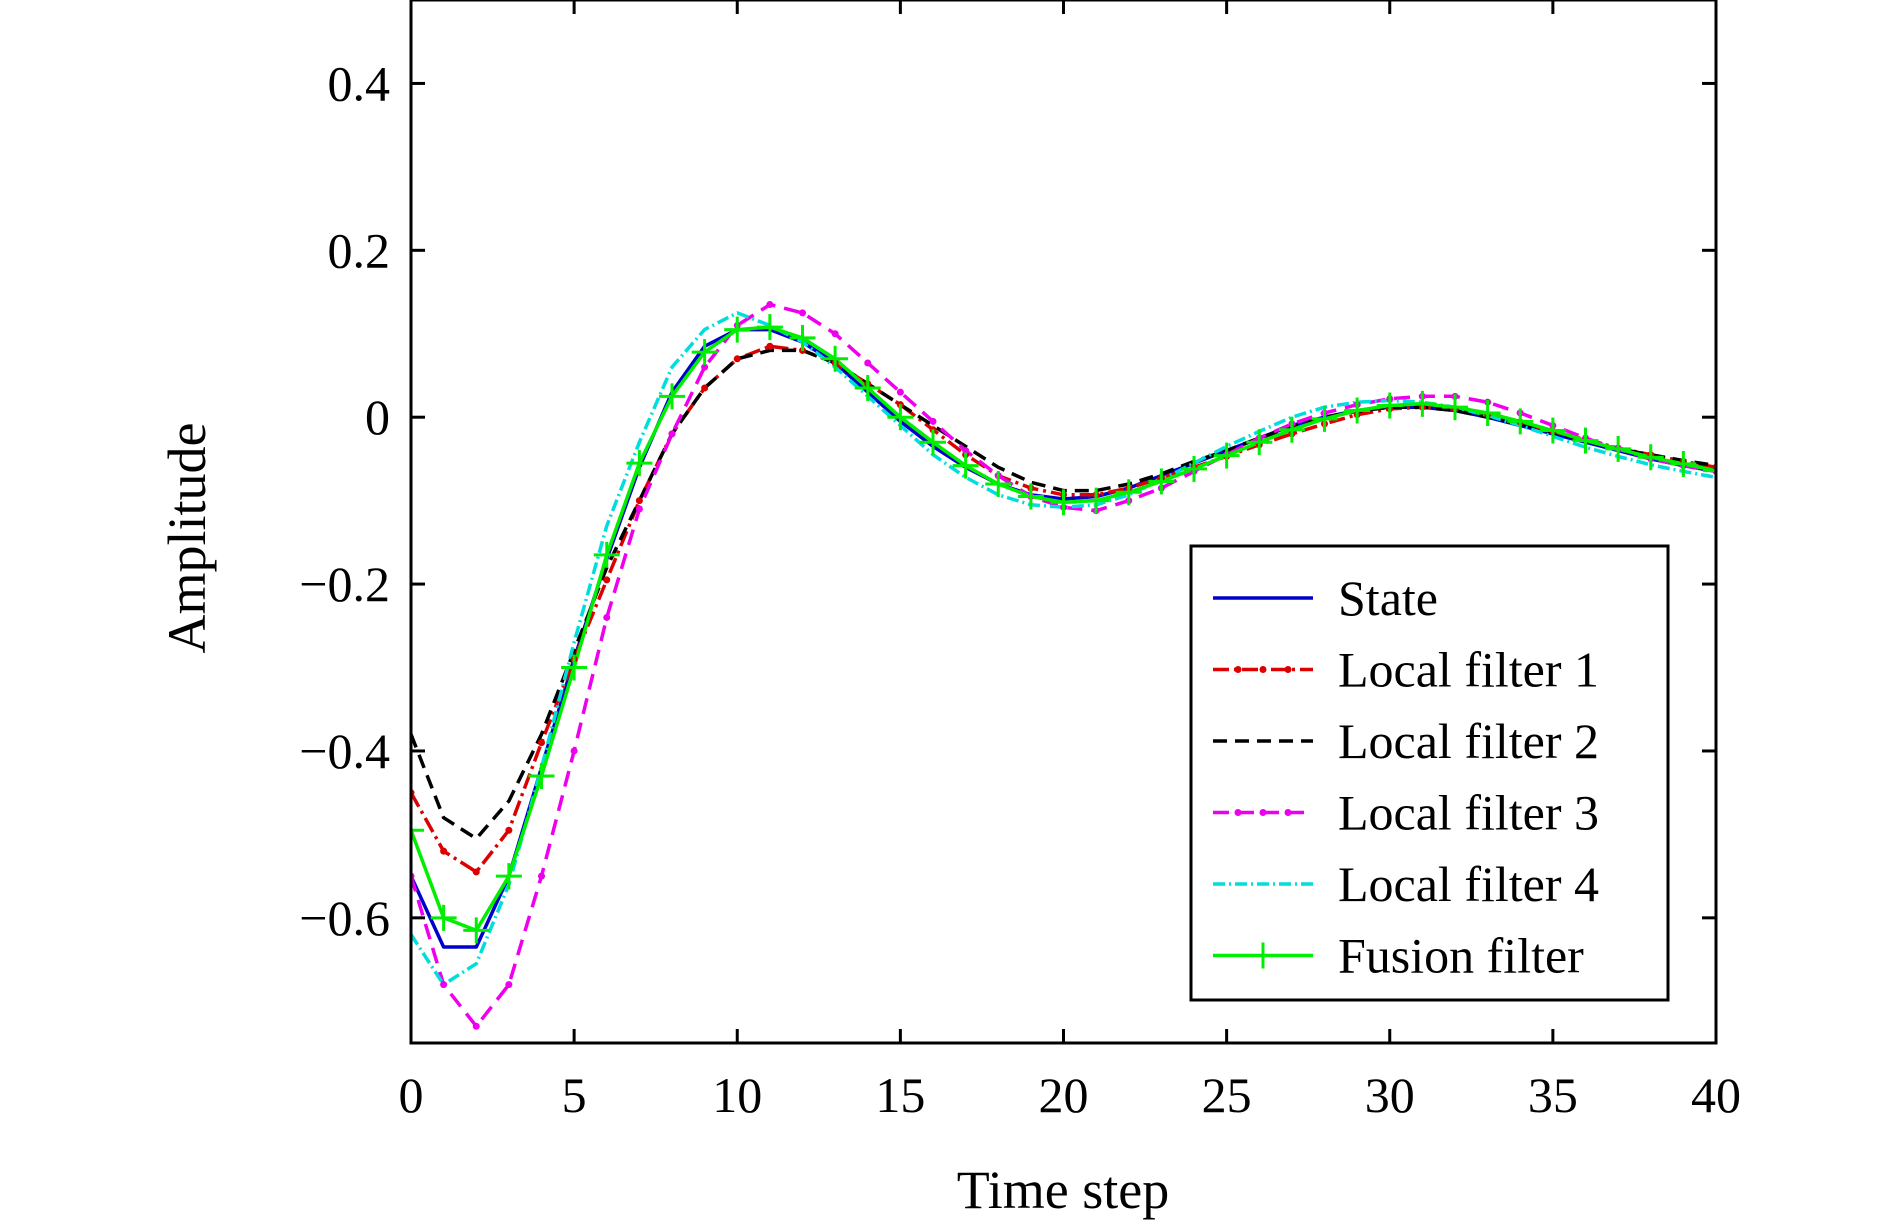 The height and width of the screenshot is (1225, 1890). What do you see at coordinates (1325, 598) in the screenshot?
I see `legend-entry-state: State` at bounding box center [1325, 598].